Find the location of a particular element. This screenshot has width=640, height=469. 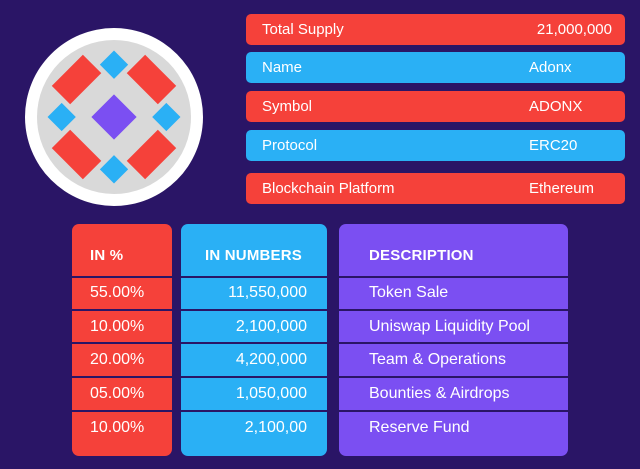

info-value: Adonx is located at coordinates (550, 67).